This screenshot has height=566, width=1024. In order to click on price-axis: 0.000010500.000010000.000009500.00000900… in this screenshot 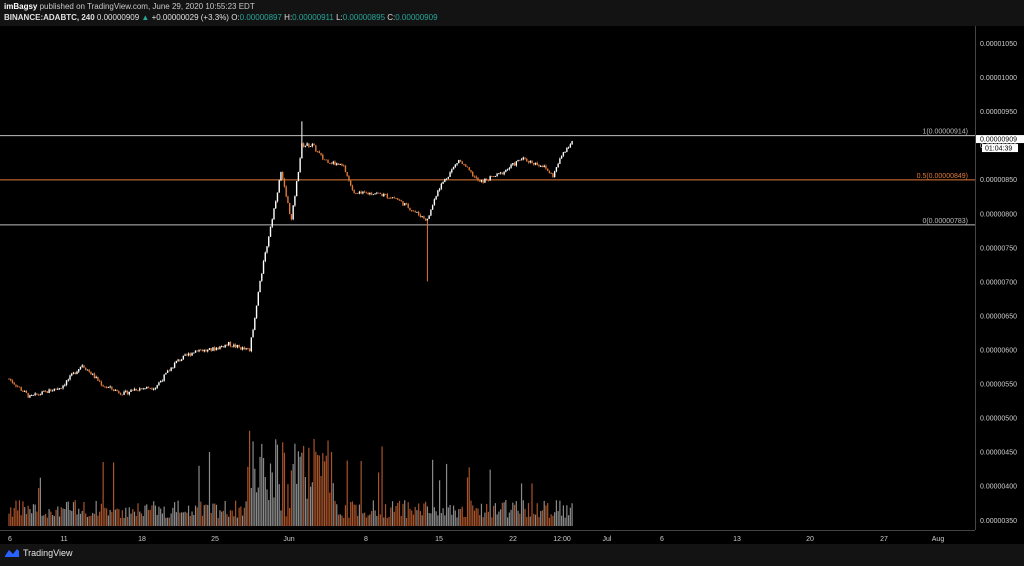, I will do `click(1000, 285)`.